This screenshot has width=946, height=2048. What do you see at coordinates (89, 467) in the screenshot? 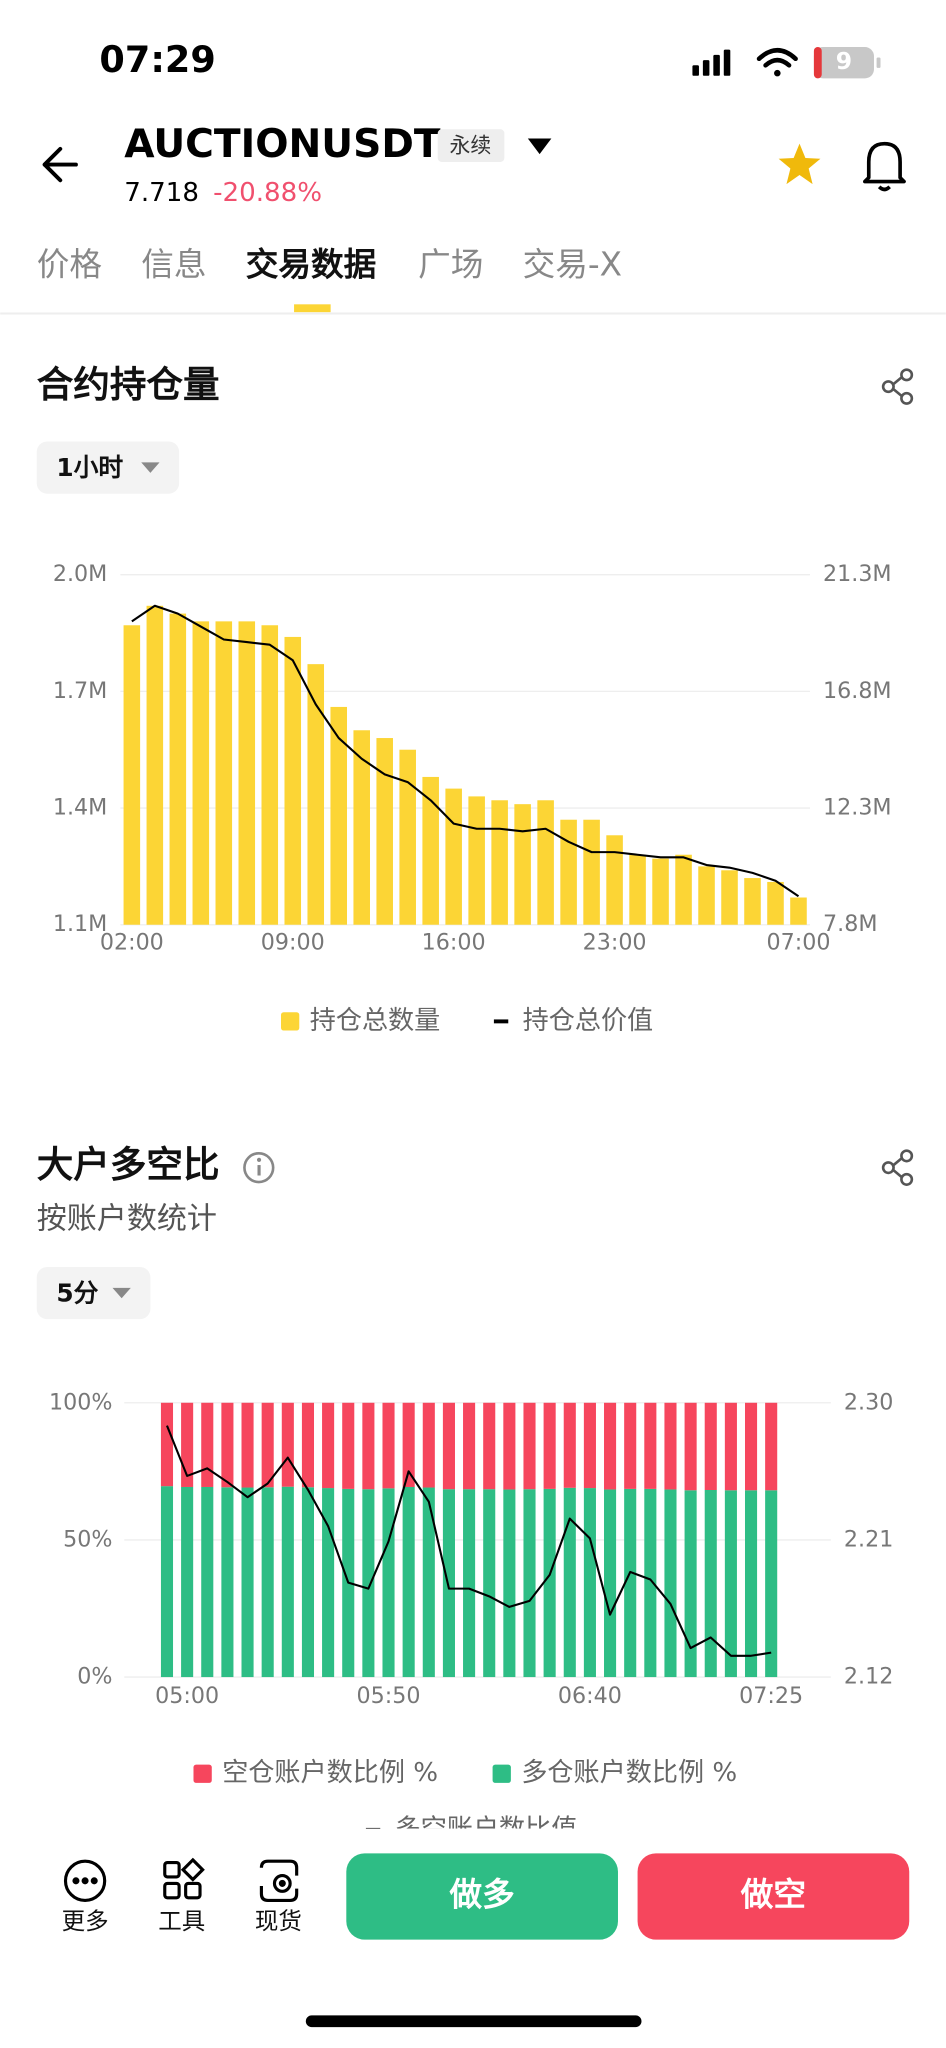
I see `interval: 1小时` at bounding box center [89, 467].